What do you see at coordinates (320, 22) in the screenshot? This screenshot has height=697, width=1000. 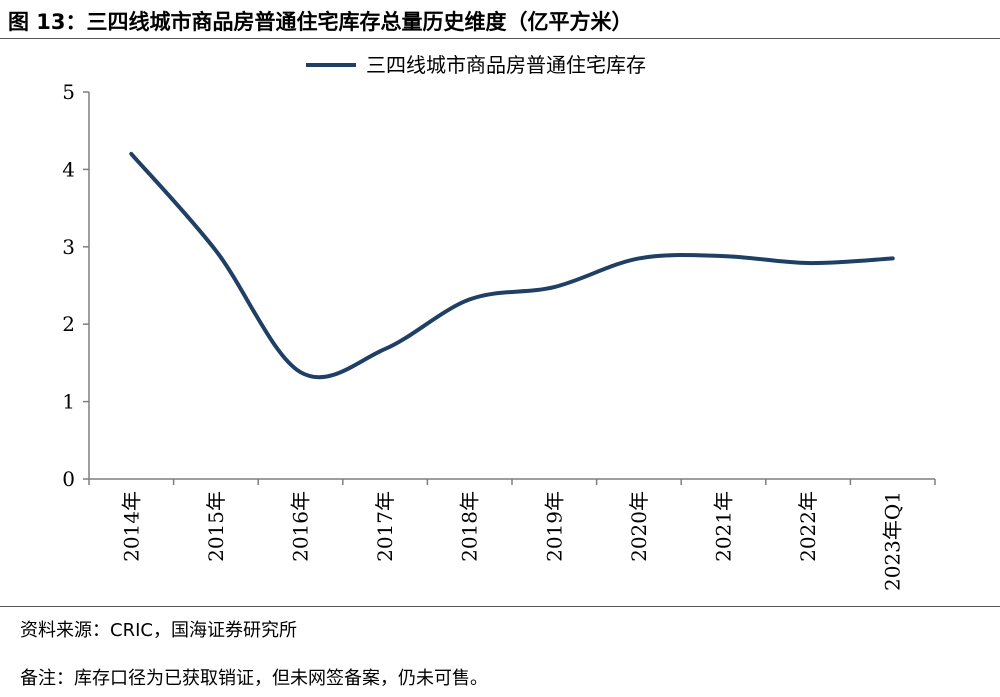 I see `figure-title: 图 13：三四线城市商品房普通住宅库存总量历史维度（亿平方米）` at bounding box center [320, 22].